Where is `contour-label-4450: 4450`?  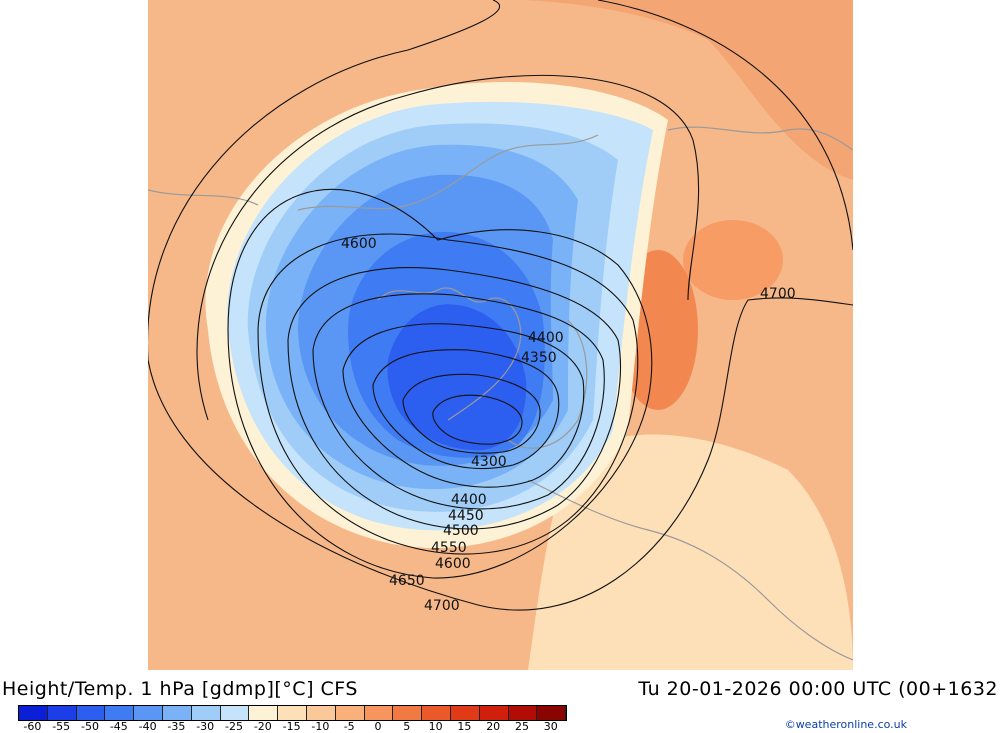
contour-label-4450: 4450 is located at coordinates (466, 516).